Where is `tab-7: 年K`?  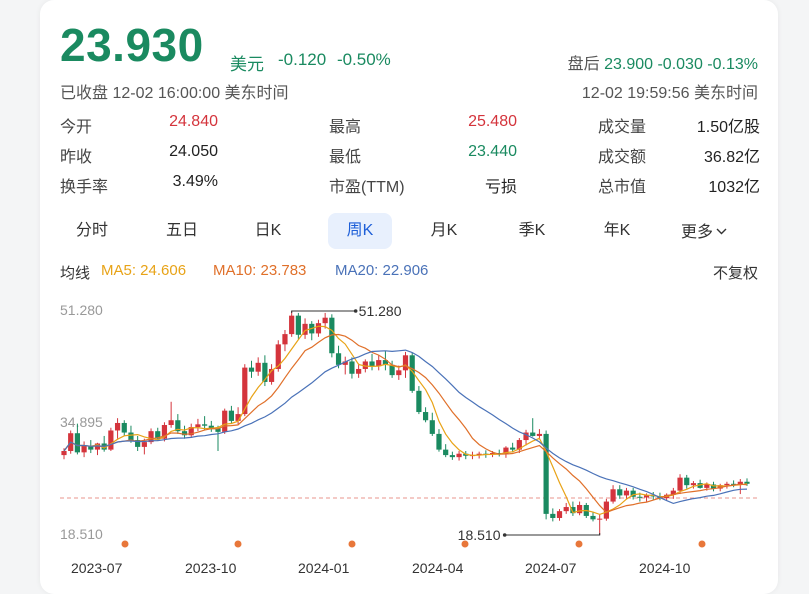
tab-7: 年K is located at coordinates (617, 230).